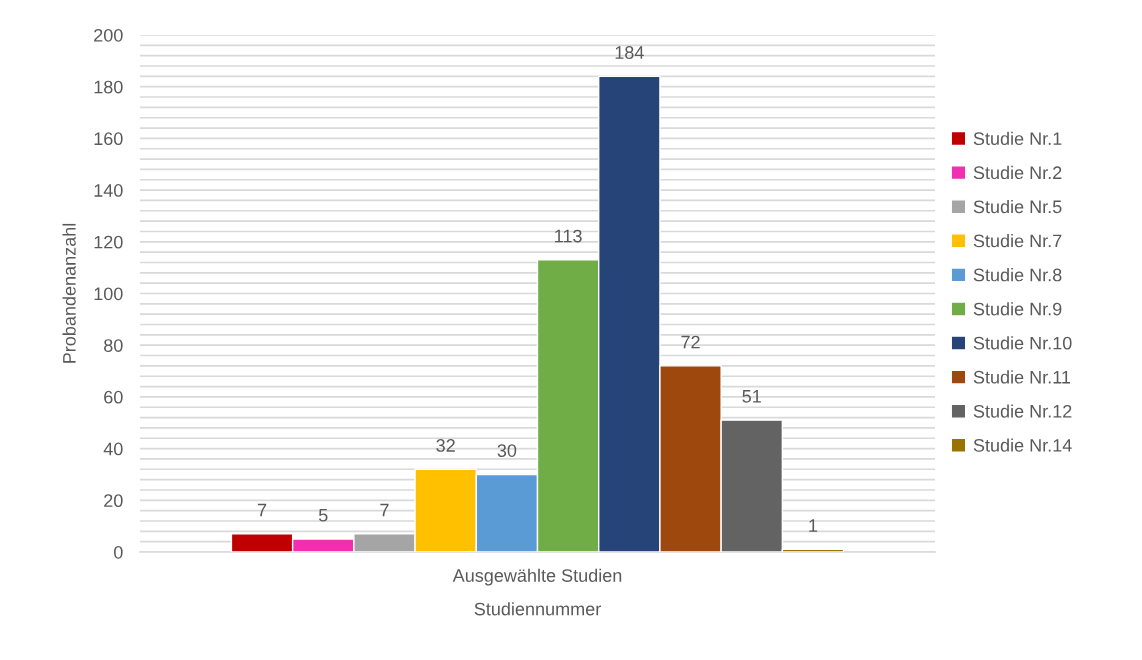 The height and width of the screenshot is (660, 1142). I want to click on y-tick-label: 120, so click(108, 242).